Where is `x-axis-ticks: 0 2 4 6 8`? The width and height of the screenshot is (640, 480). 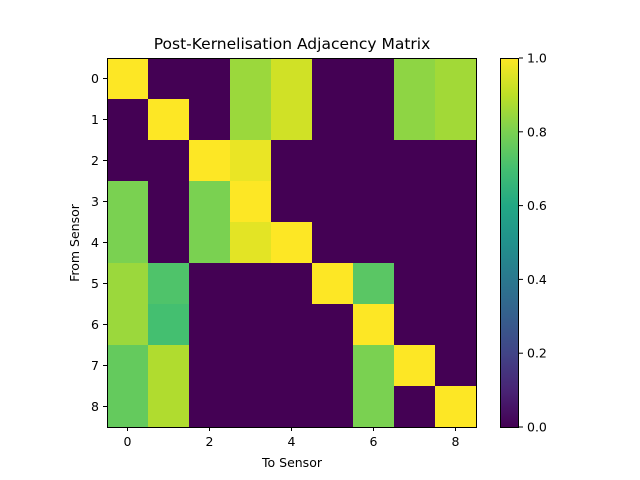 x-axis-ticks: 0 2 4 6 8 is located at coordinates (292, 438).